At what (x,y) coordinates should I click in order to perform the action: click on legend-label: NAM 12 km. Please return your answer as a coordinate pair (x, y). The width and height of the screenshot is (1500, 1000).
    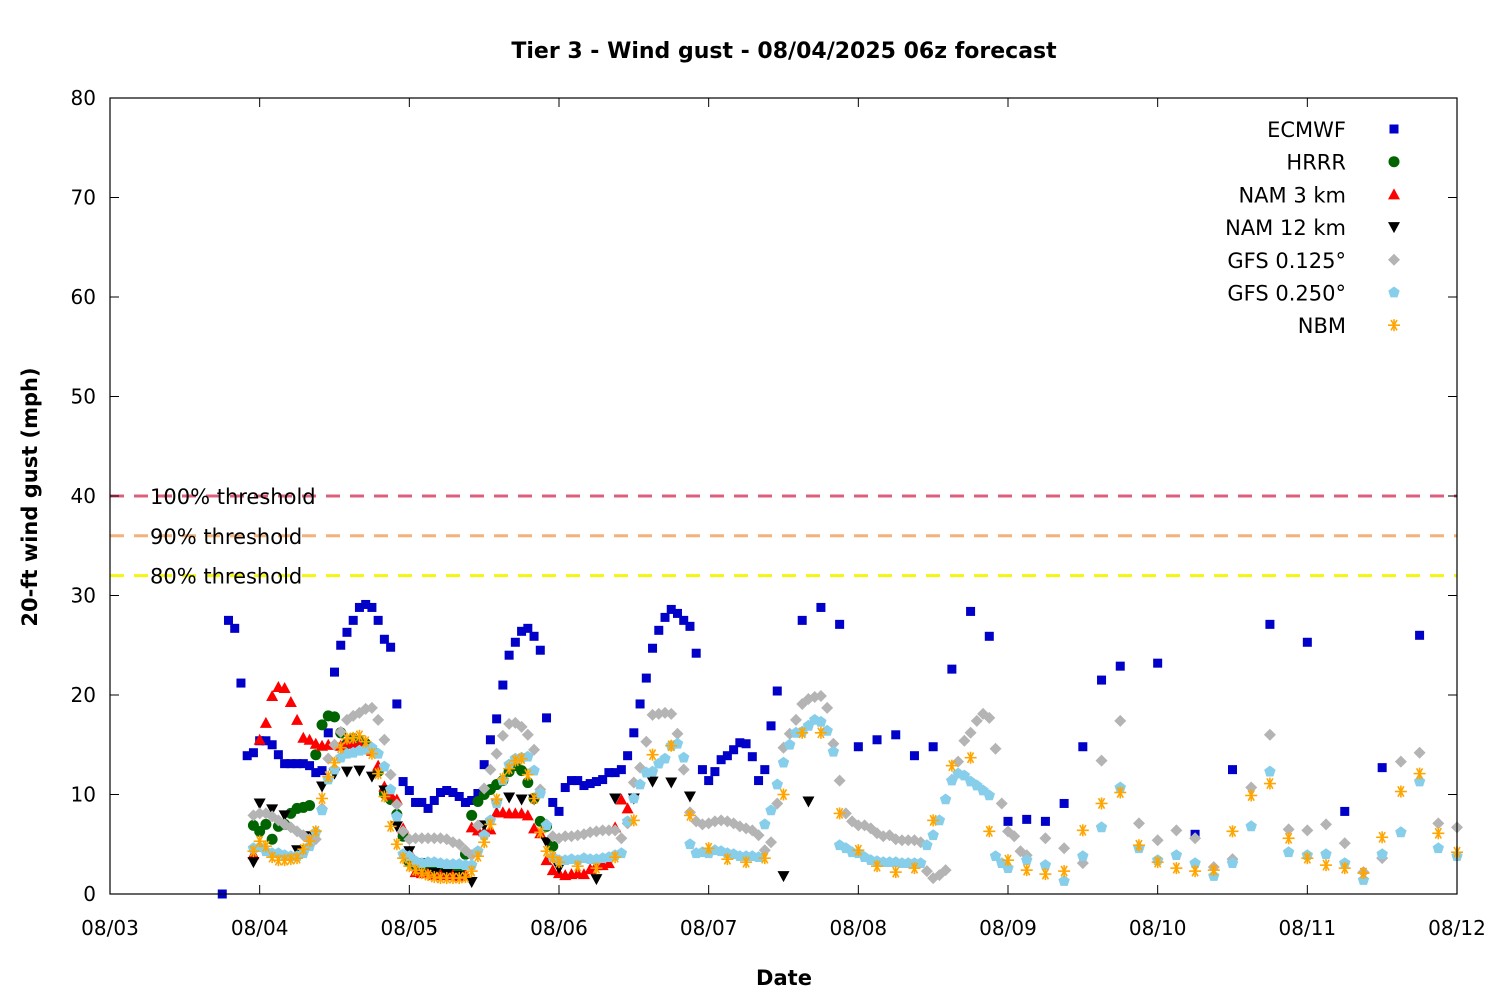
    Looking at the image, I should click on (1285, 228).